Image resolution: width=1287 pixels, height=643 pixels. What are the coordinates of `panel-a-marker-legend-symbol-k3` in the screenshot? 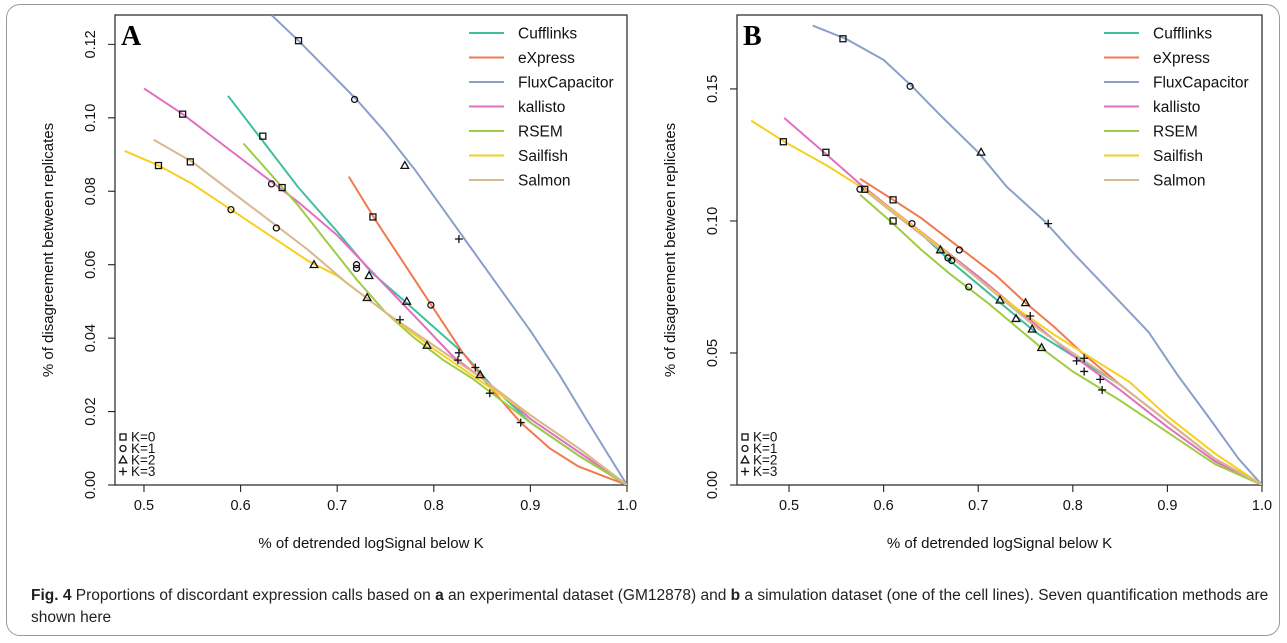 It's located at (123, 471).